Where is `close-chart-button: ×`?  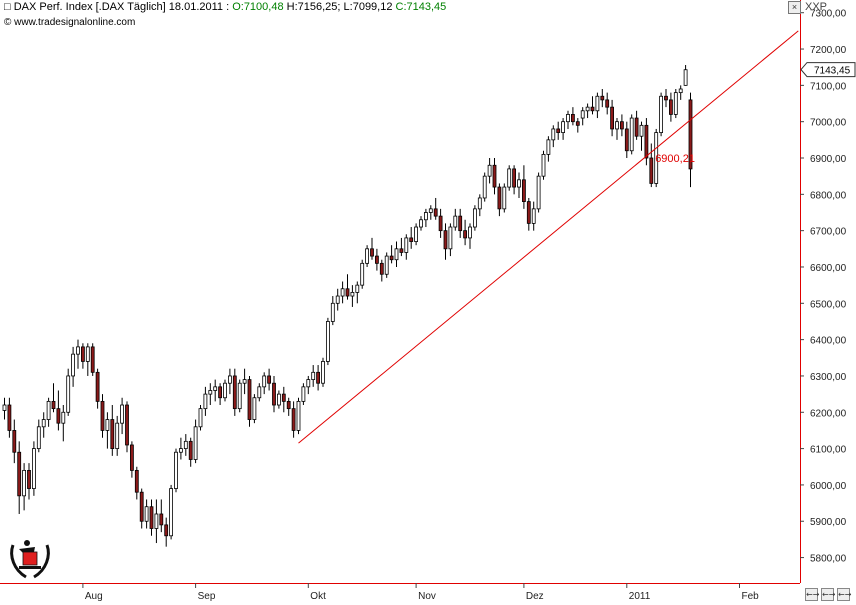 close-chart-button: × is located at coordinates (794, 7).